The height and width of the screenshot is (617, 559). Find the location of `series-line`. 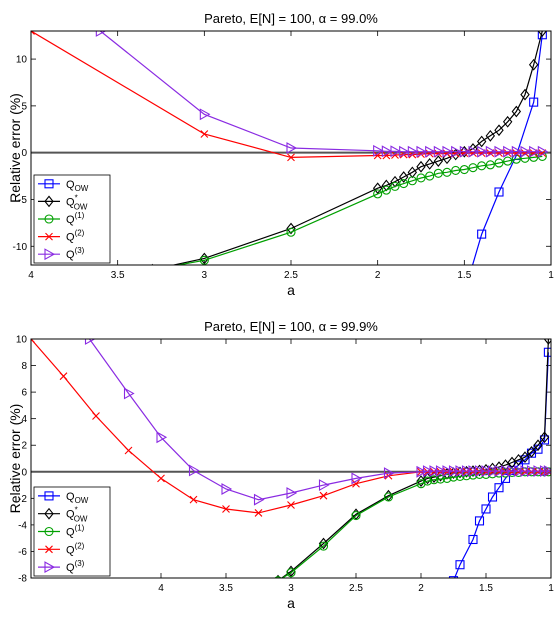

series-line is located at coordinates (507, 149).